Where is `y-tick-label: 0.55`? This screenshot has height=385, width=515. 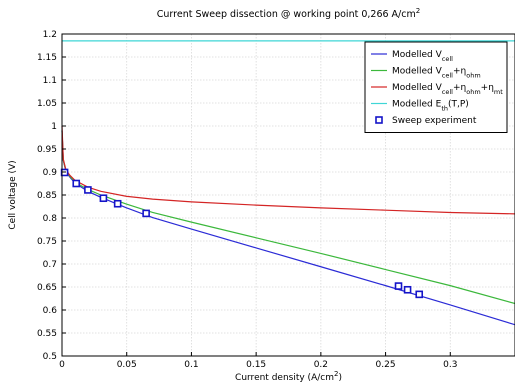
y-tick-label: 0.55 is located at coordinates (47, 334).